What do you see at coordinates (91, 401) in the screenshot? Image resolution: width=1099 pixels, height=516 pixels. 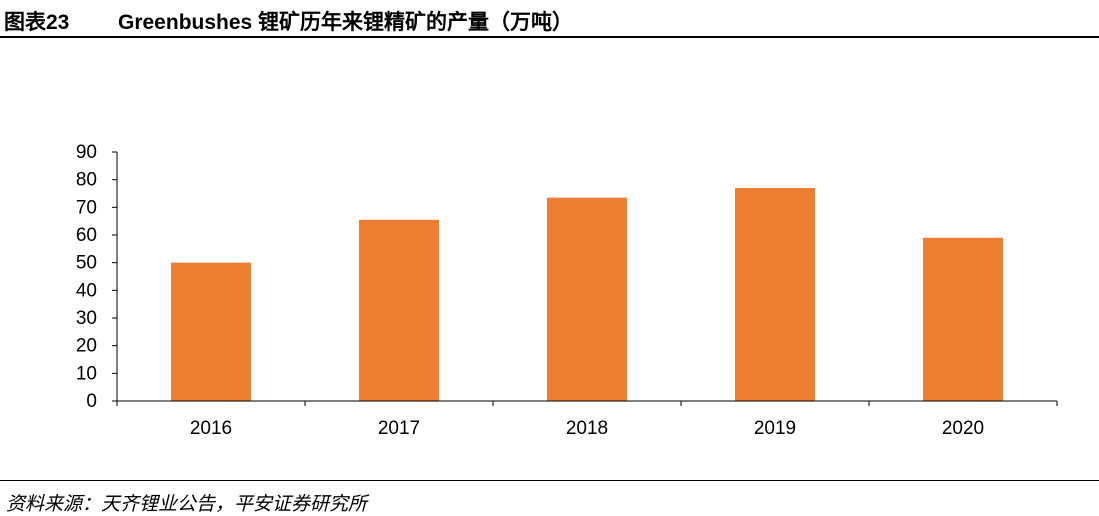 I see `y-tick-label: 0` at bounding box center [91, 401].